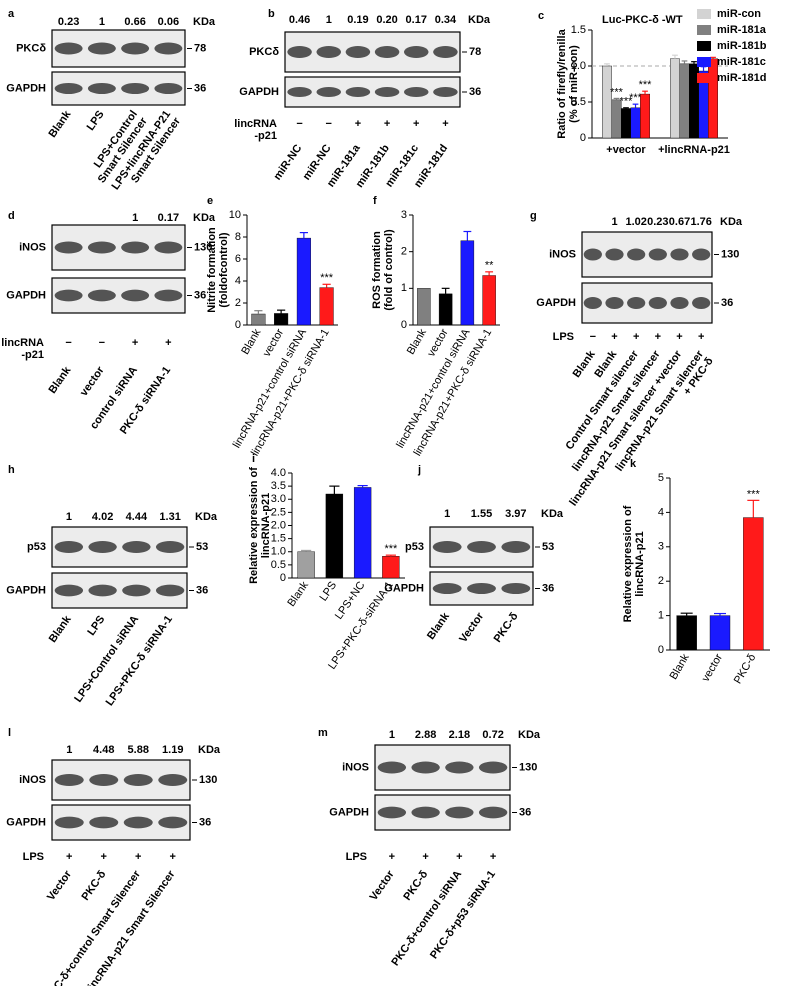 Image resolution: width=798 pixels, height=986 pixels. What do you see at coordinates (745, 669) in the screenshot?
I see `x-tick-label-text: PKC-δ` at bounding box center [745, 669].